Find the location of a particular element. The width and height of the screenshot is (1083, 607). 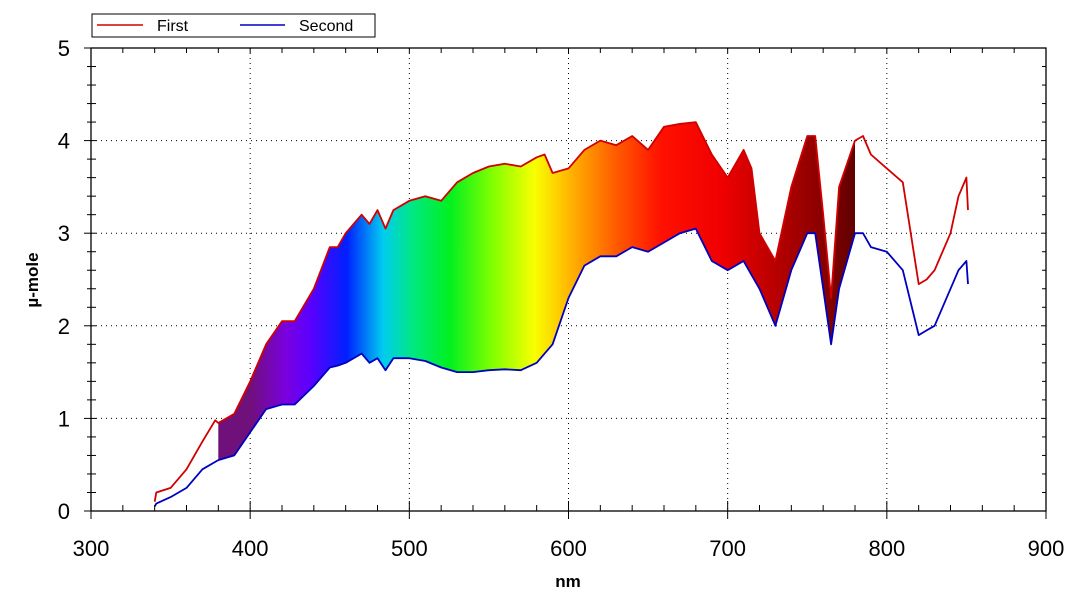

x-tick-label: 800 is located at coordinates (886, 548).